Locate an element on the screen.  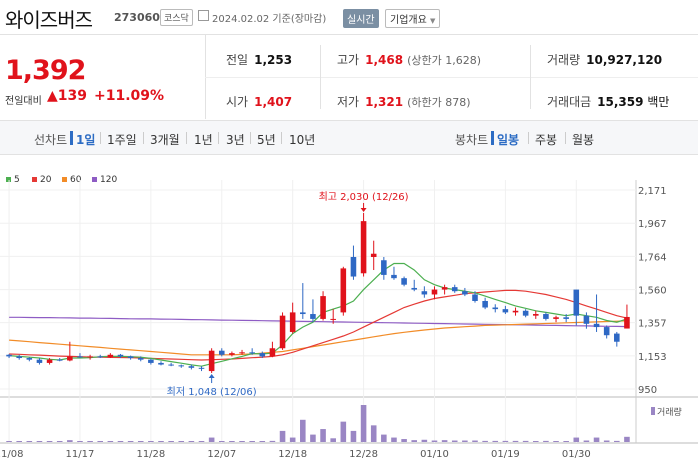
change-amount: 139 is located at coordinates (72, 96).